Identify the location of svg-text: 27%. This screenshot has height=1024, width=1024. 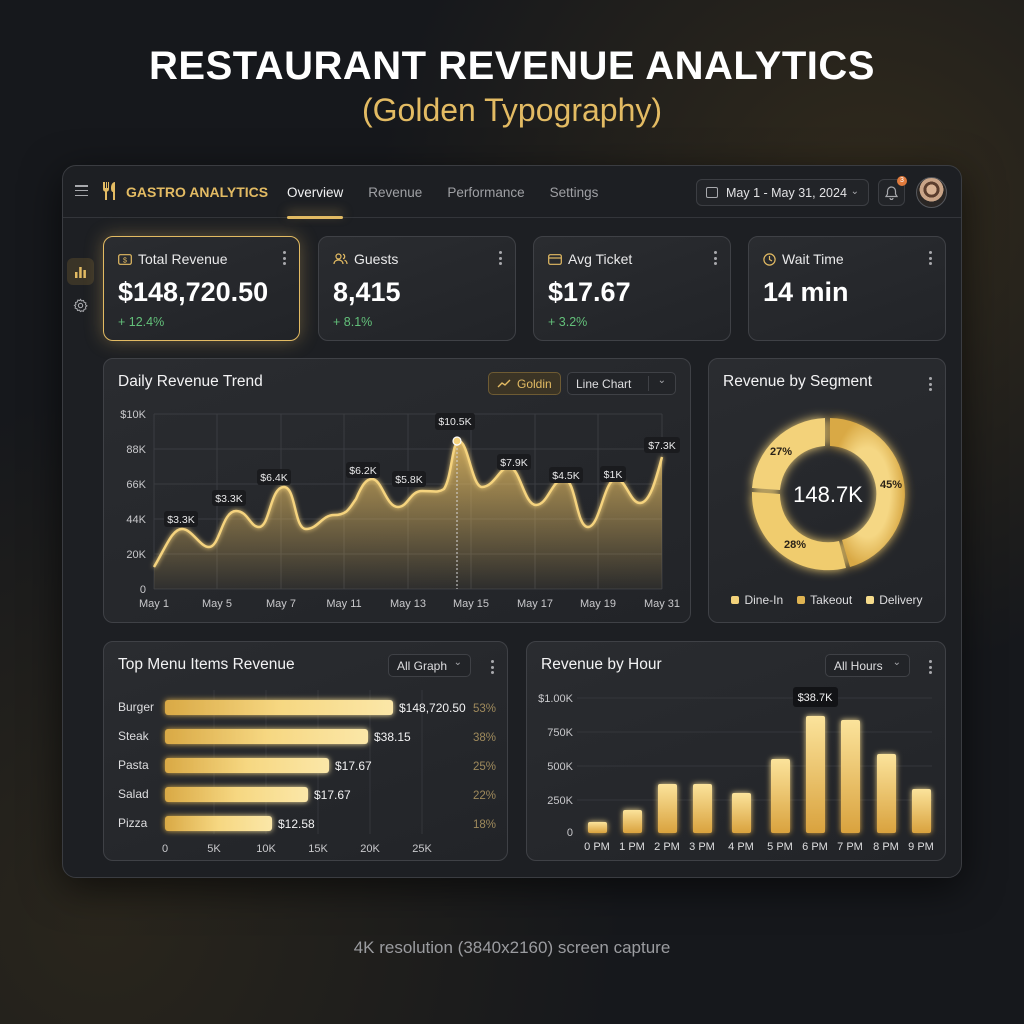
(781, 452).